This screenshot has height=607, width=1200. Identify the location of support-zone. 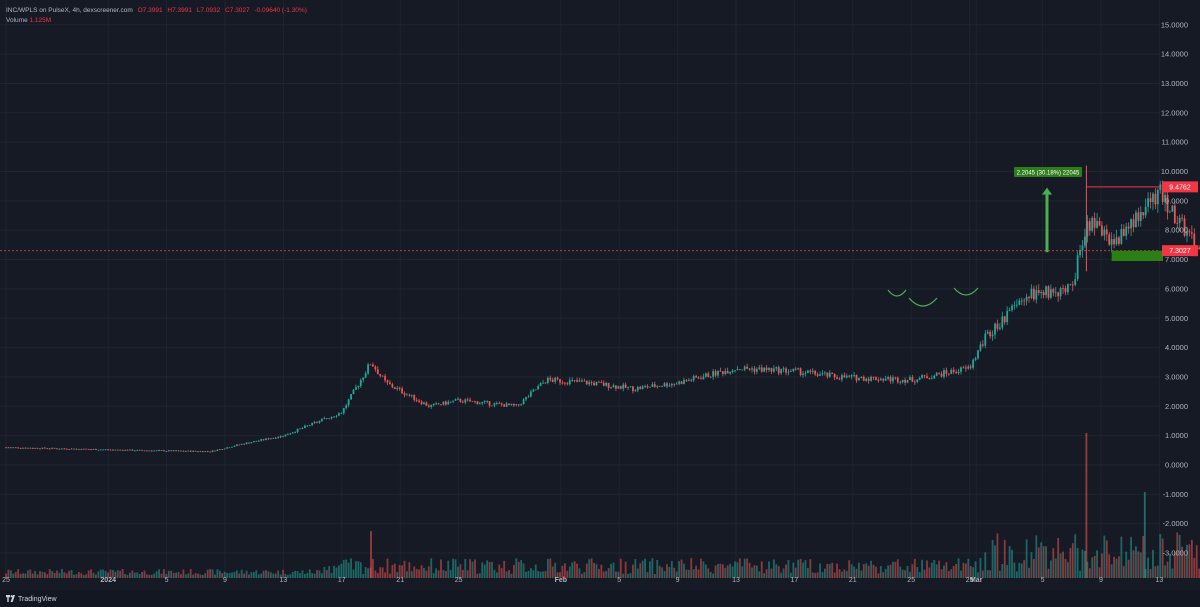
(1137, 256).